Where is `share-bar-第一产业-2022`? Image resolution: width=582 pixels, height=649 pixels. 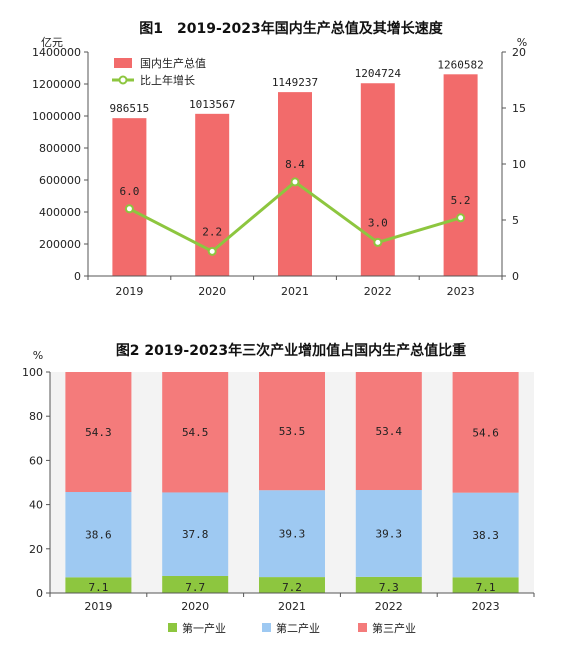 share-bar-第一产业-2022 is located at coordinates (388, 584).